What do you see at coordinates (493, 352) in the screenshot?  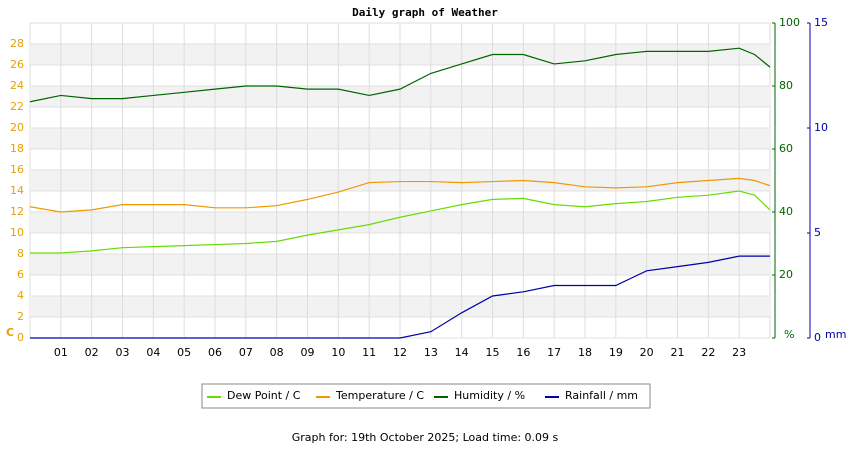 I see `x-tick-label: 15` at bounding box center [493, 352].